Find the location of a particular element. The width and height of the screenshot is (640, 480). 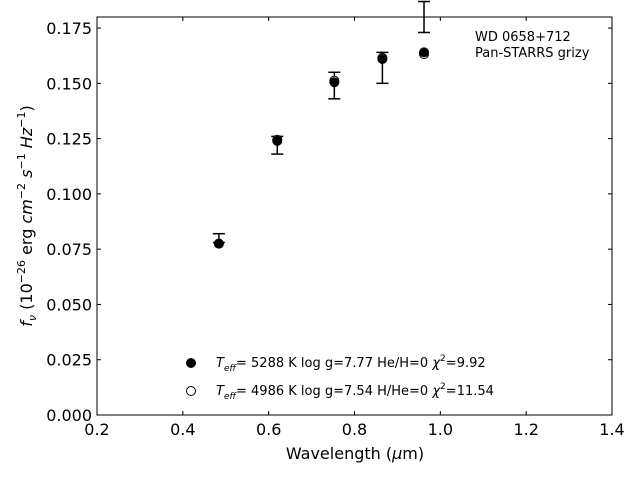

x-axis-label: Wavelength (μm) is located at coordinates (355, 453).